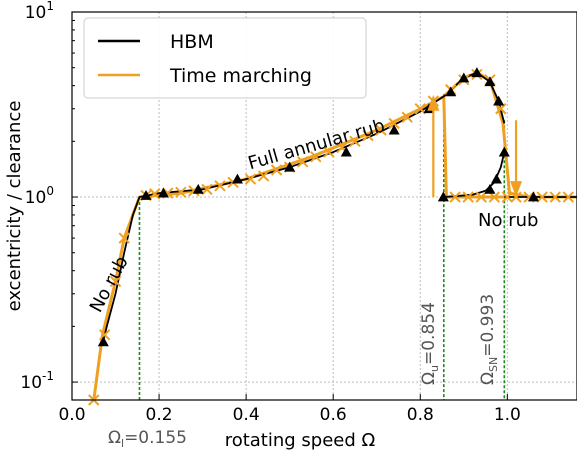  What do you see at coordinates (434, 368) in the screenshot?
I see `omega-u-subscript: u` at bounding box center [434, 368].